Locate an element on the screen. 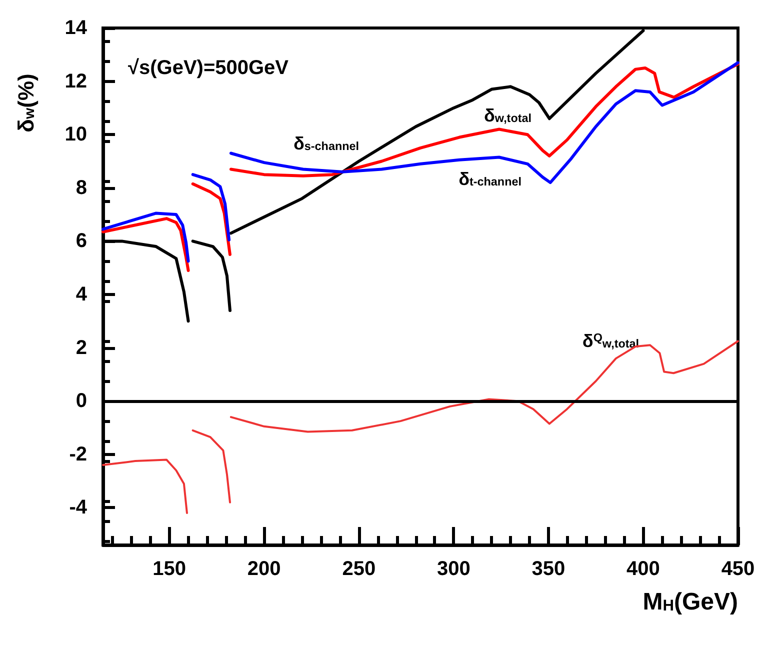 The image size is (777, 646). y-tick-label: 2 is located at coordinates (81, 347).